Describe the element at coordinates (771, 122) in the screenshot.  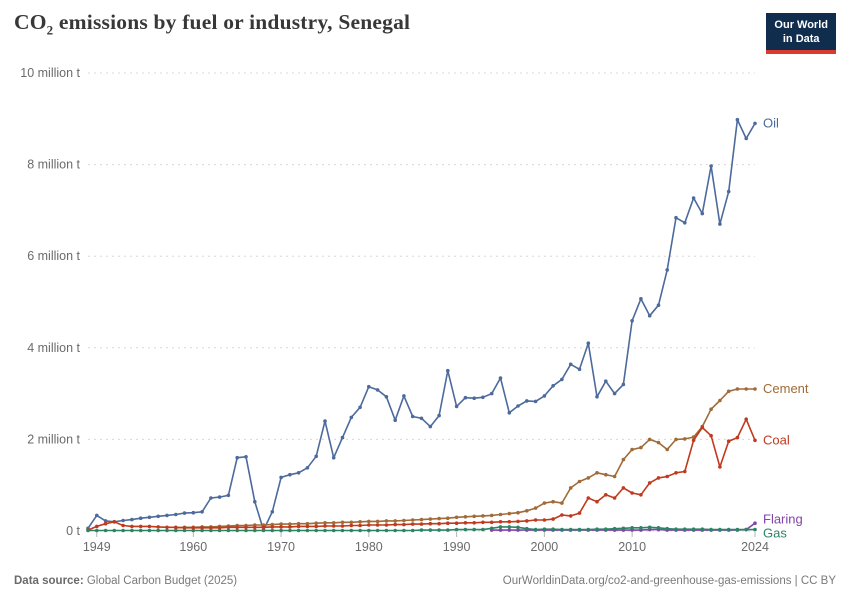
I see `series-label-oil: Oil` at that location.